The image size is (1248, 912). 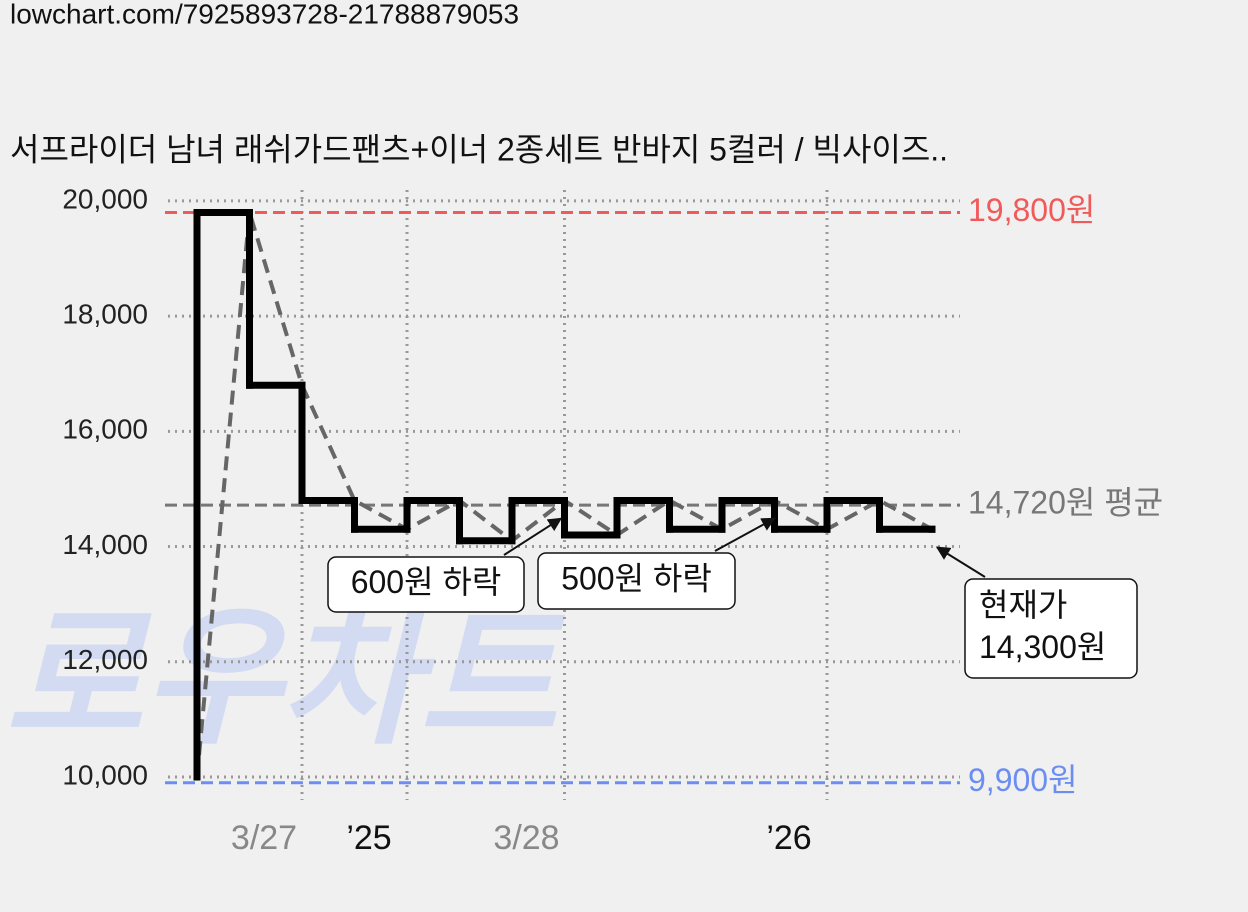 I want to click on reference-label: 9,900원, so click(x=1023, y=780).